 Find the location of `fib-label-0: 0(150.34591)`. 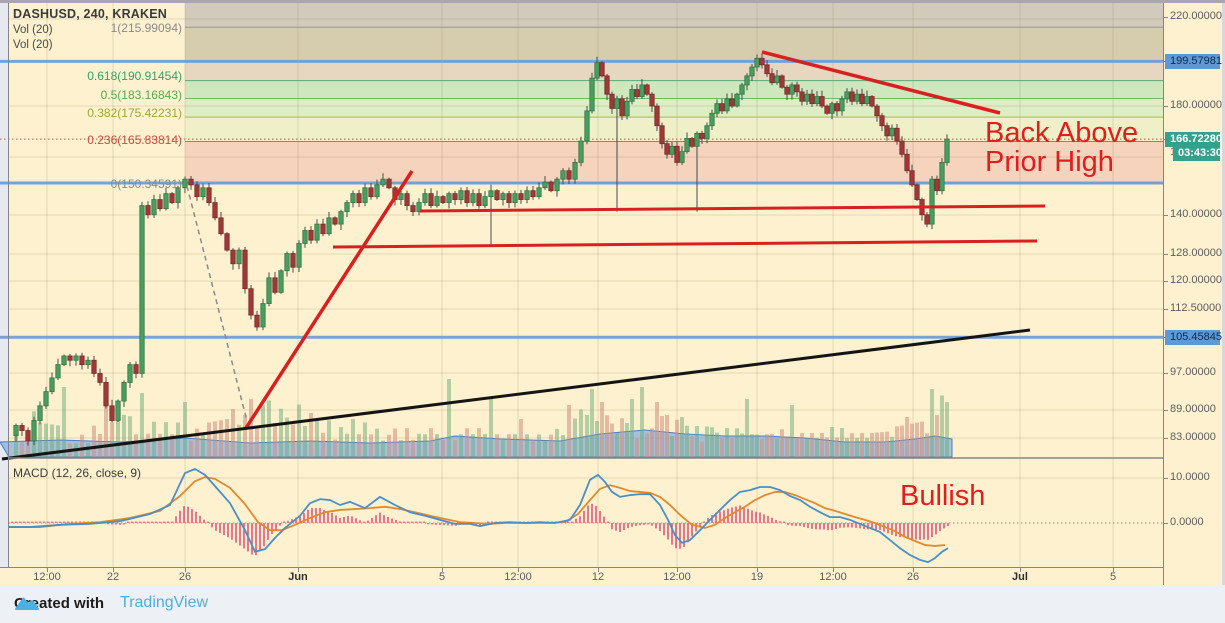

fib-label-0: 0(150.34591) is located at coordinates (146, 184).